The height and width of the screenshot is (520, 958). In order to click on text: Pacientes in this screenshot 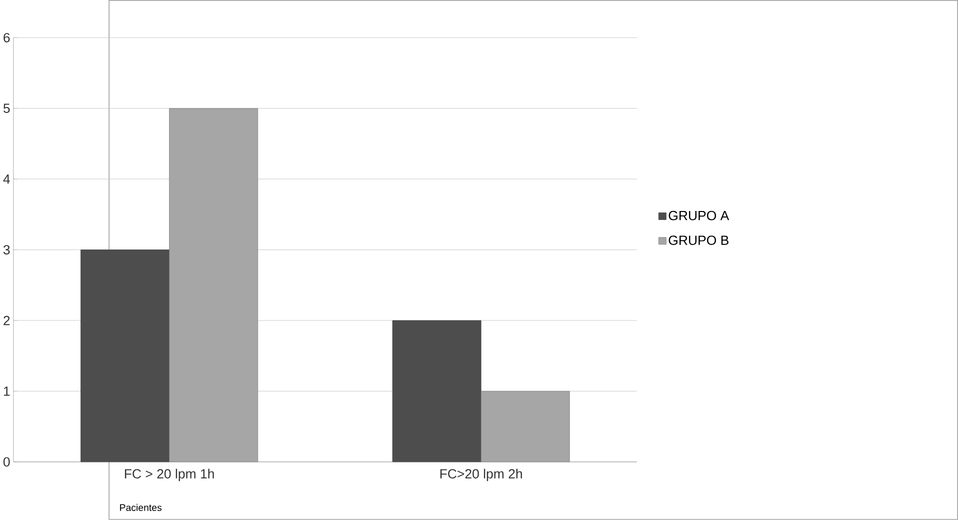, I will do `click(141, 508)`.